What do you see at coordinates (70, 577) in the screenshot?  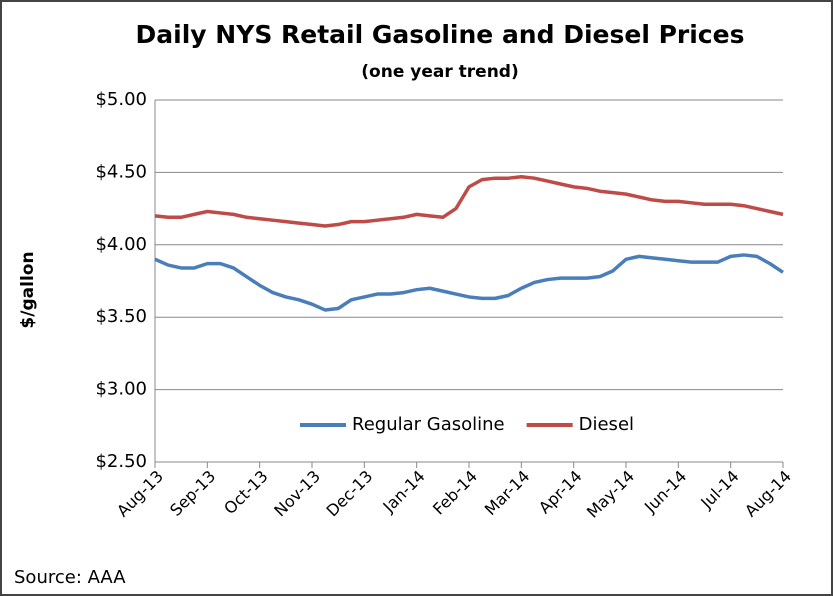 I see `source: Source: AAA` at bounding box center [70, 577].